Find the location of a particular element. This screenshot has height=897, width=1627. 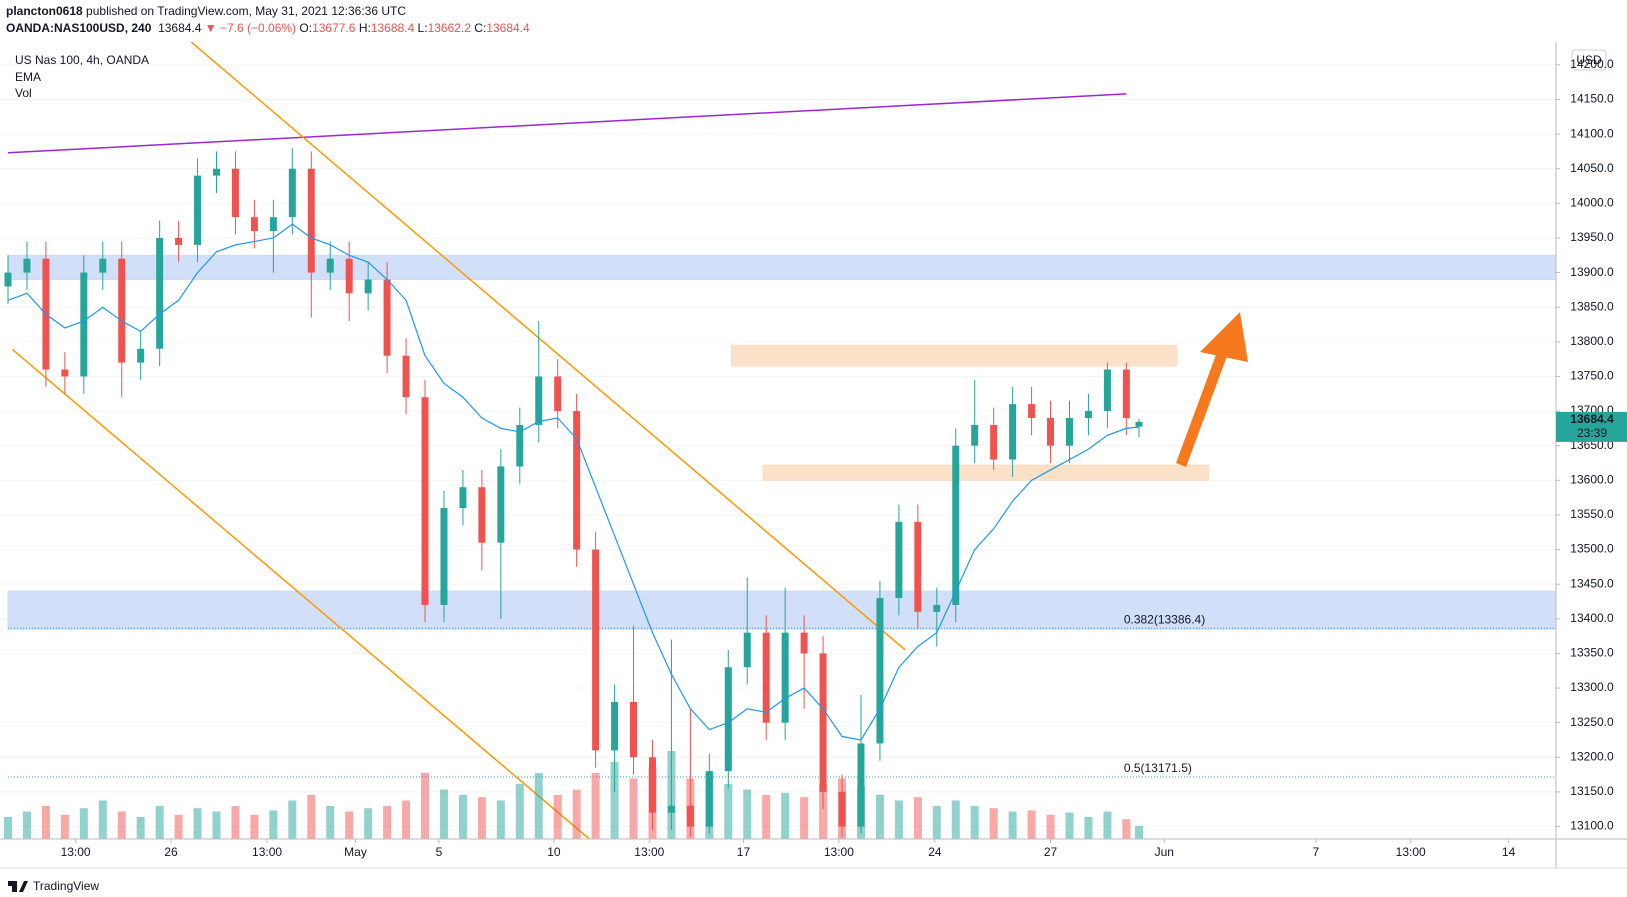

price-tag-countdown: 23:39 is located at coordinates (1592, 433).